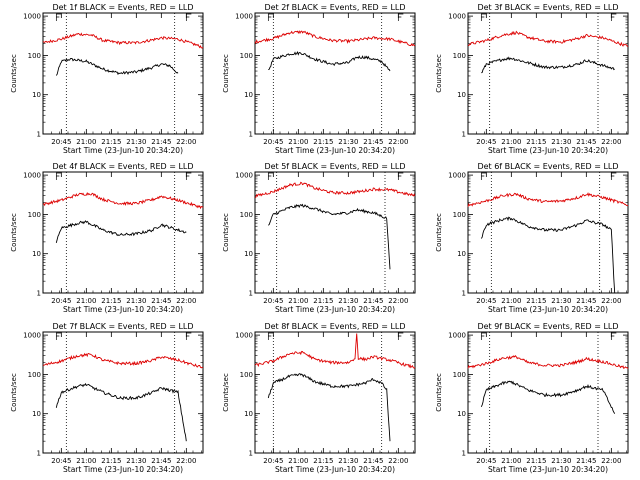 Image resolution: width=640 pixels, height=480 pixels. I want to click on chart-title: Det 2f BLACK = Events, RED = LLD, so click(334, 7).